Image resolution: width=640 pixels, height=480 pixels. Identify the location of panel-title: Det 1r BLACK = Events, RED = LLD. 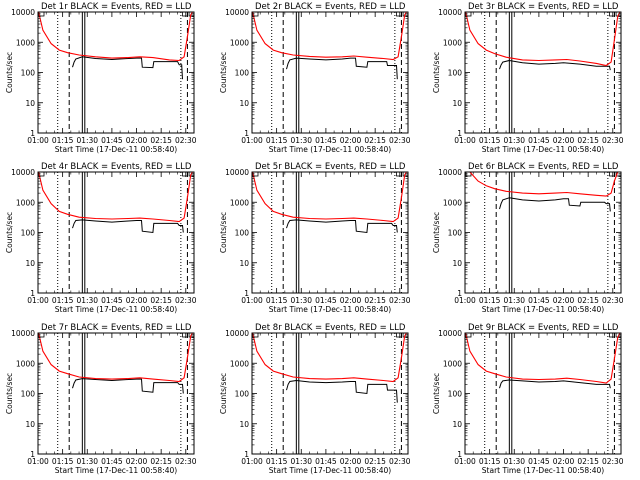
(116, 7).